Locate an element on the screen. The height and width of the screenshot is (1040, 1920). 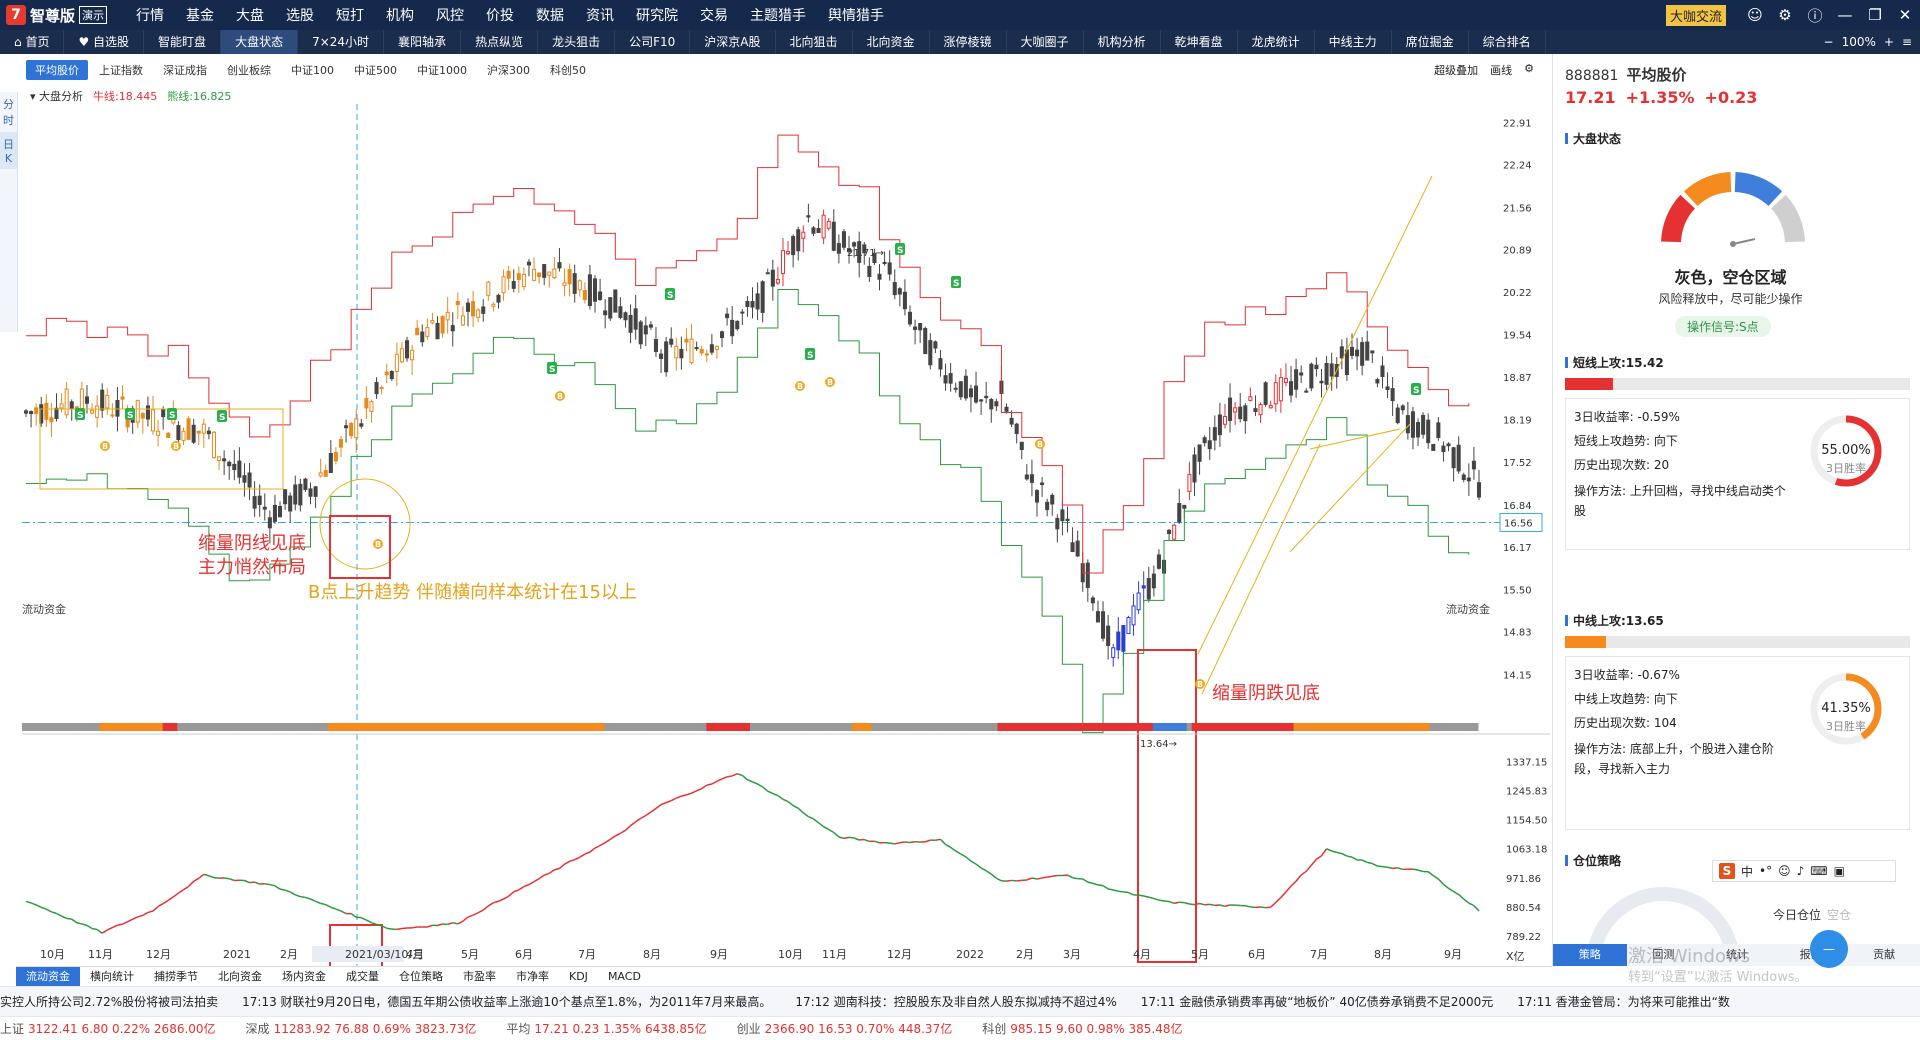
tab-list-icon: ≡ is located at coordinates (1906, 42).